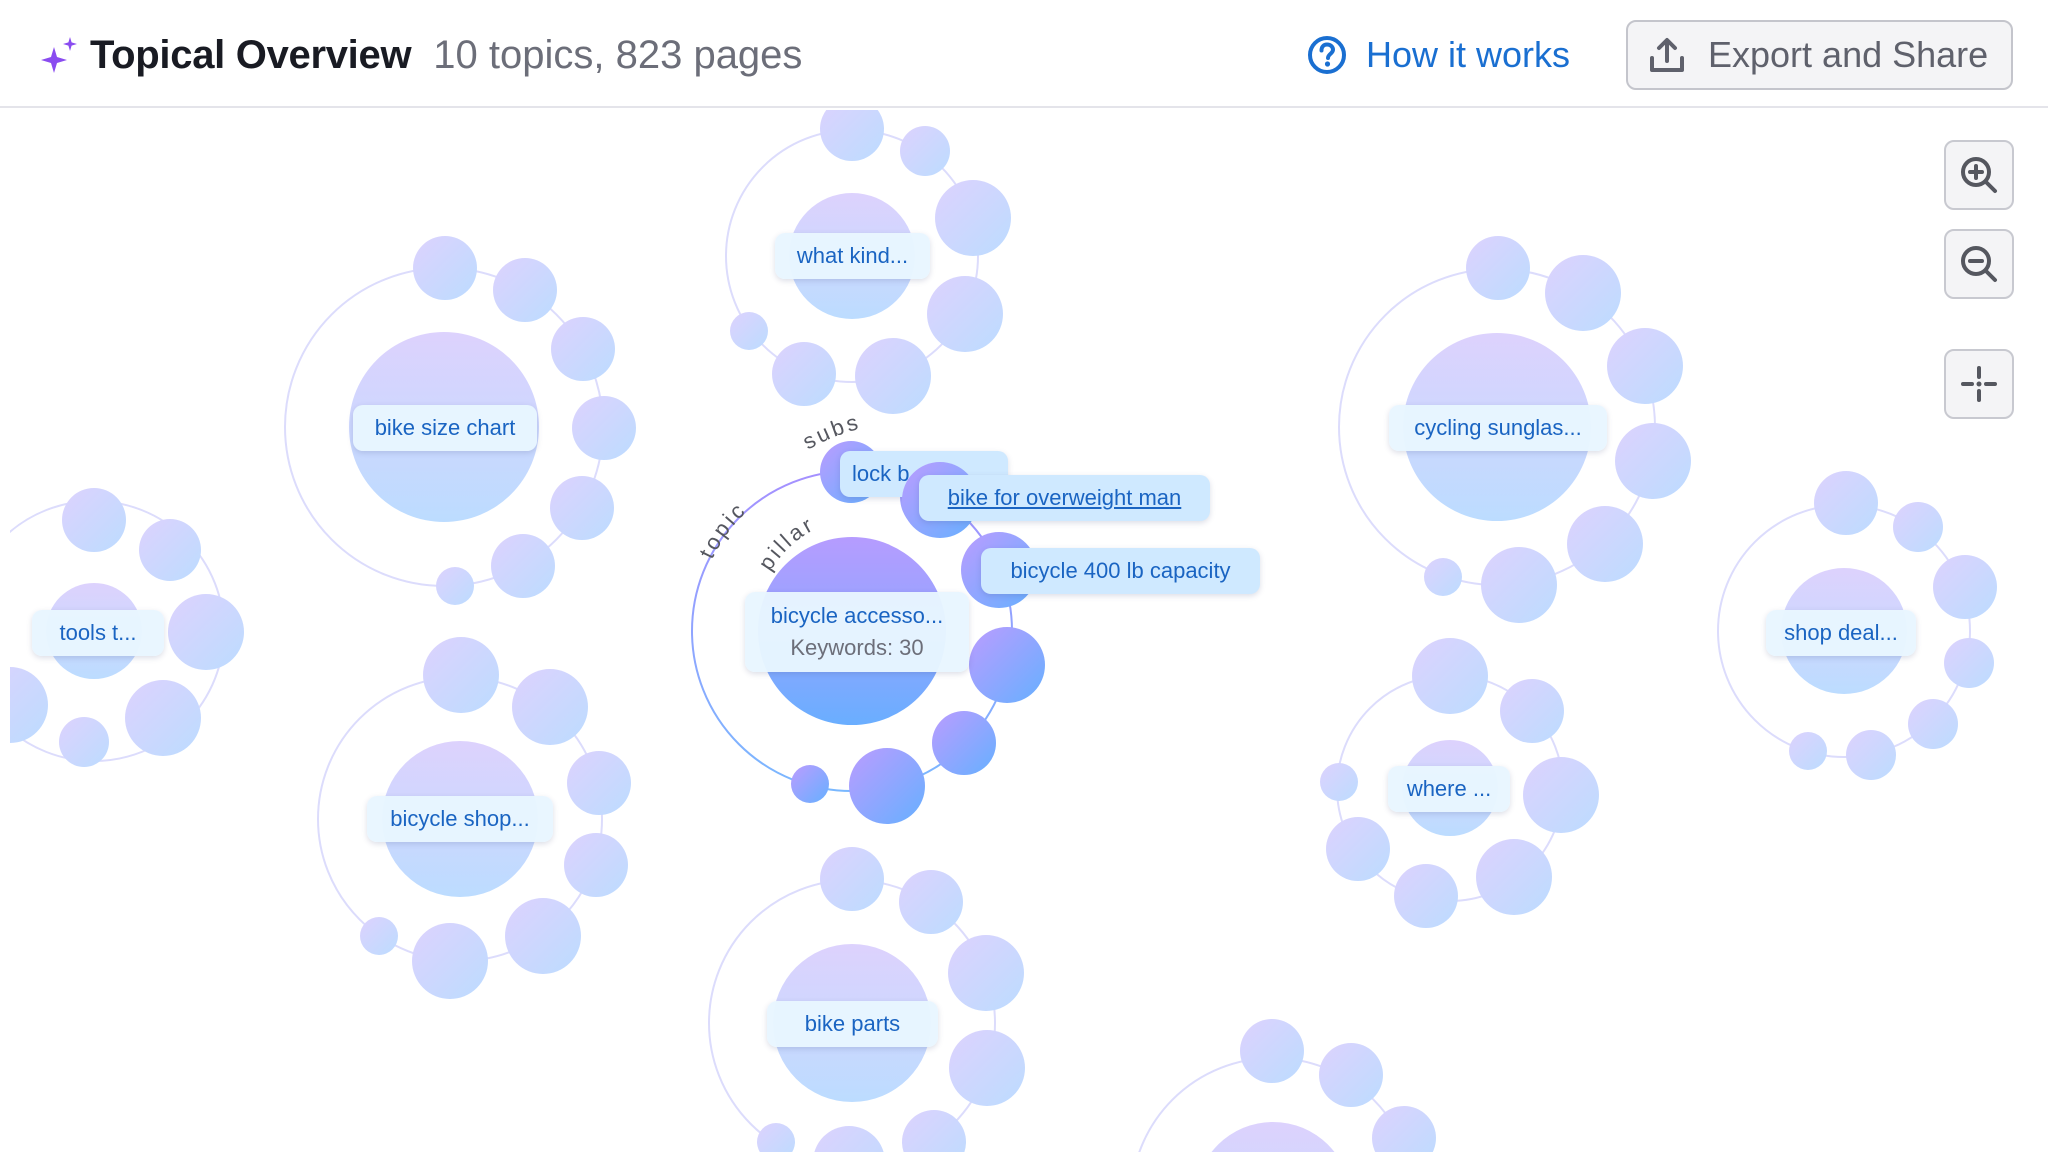 This screenshot has width=2048, height=1152. Describe the element at coordinates (866, 999) in the screenshot. I see `topic-cluster-bike-parts` at that location.